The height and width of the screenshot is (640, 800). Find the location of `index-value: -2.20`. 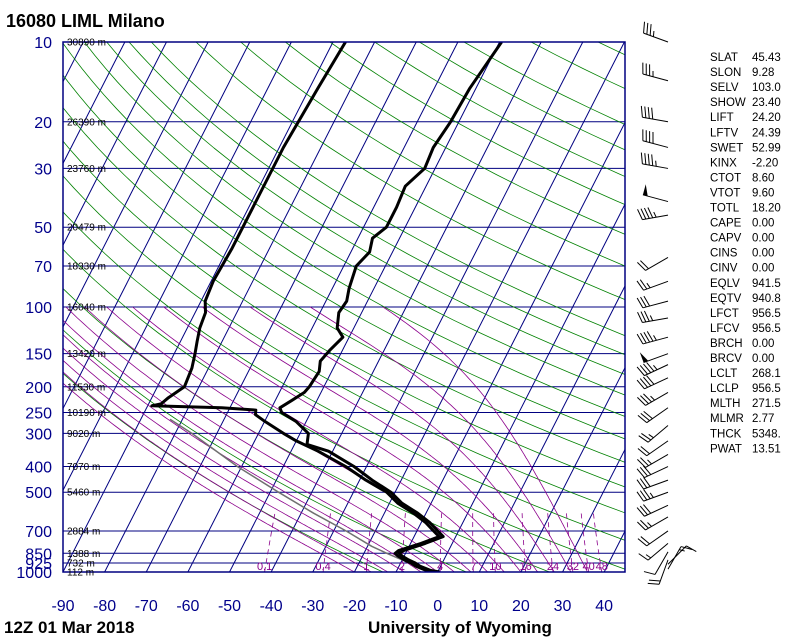

index-value: -2.20 is located at coordinates (765, 163).